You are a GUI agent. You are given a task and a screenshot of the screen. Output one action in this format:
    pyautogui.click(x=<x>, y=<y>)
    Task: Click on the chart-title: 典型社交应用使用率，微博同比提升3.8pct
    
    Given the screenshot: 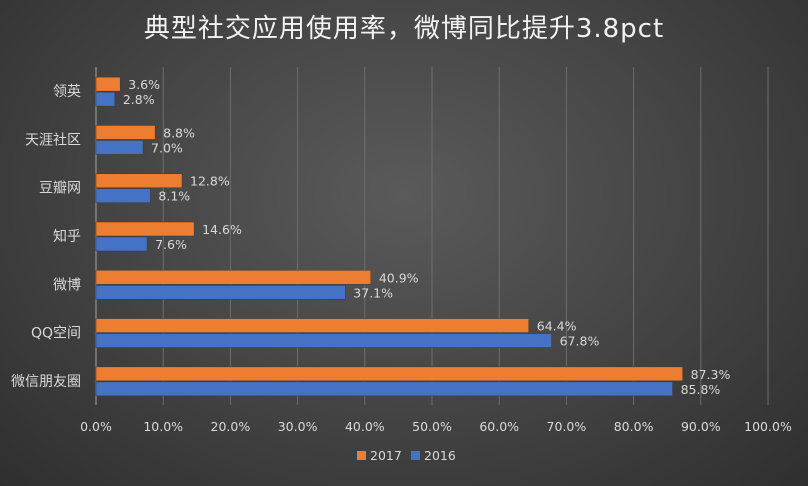 What is the action you would take?
    pyautogui.click(x=404, y=29)
    